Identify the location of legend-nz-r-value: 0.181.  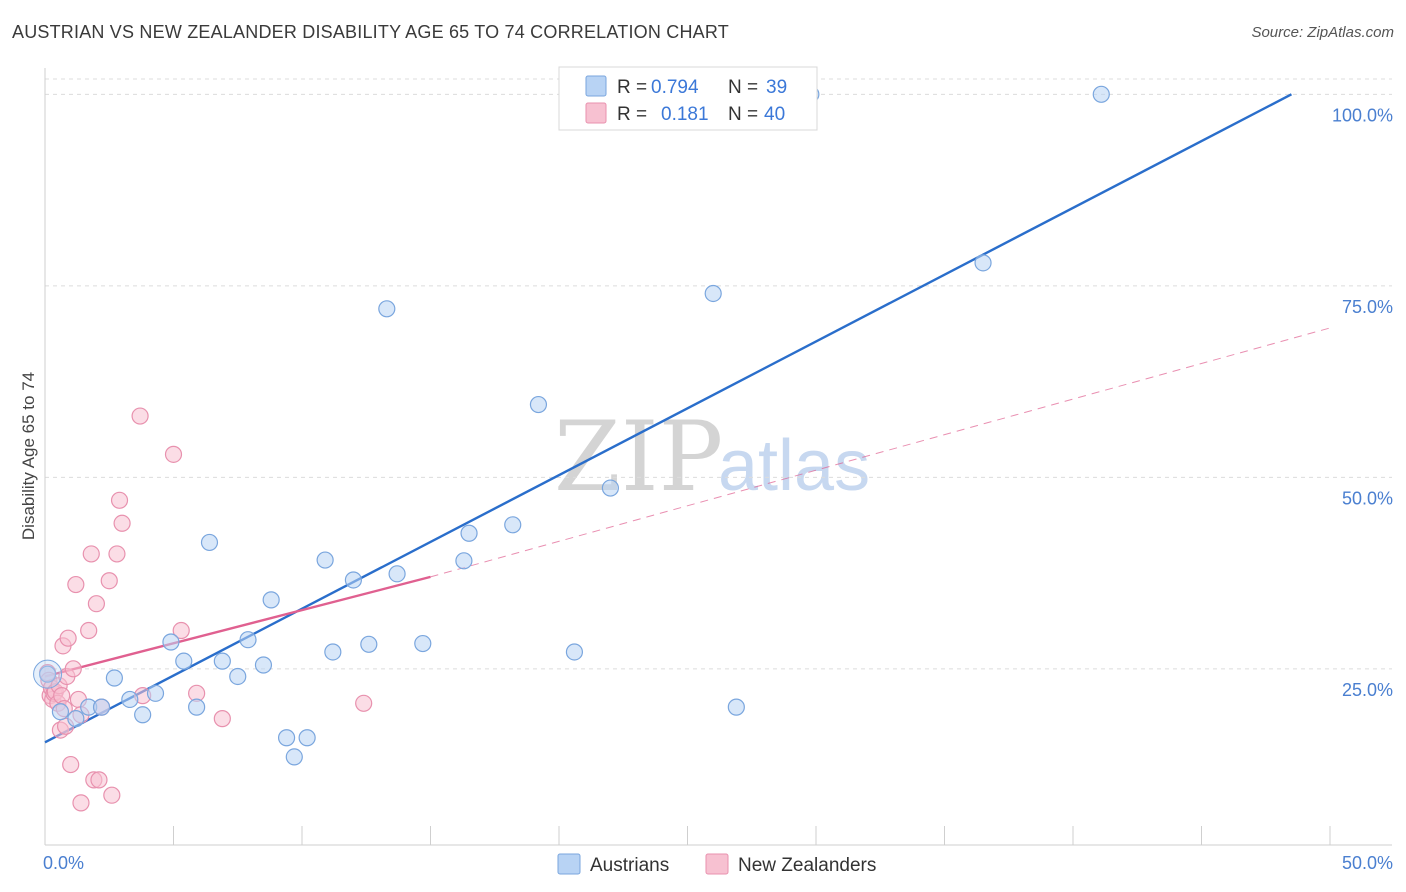
(685, 114).